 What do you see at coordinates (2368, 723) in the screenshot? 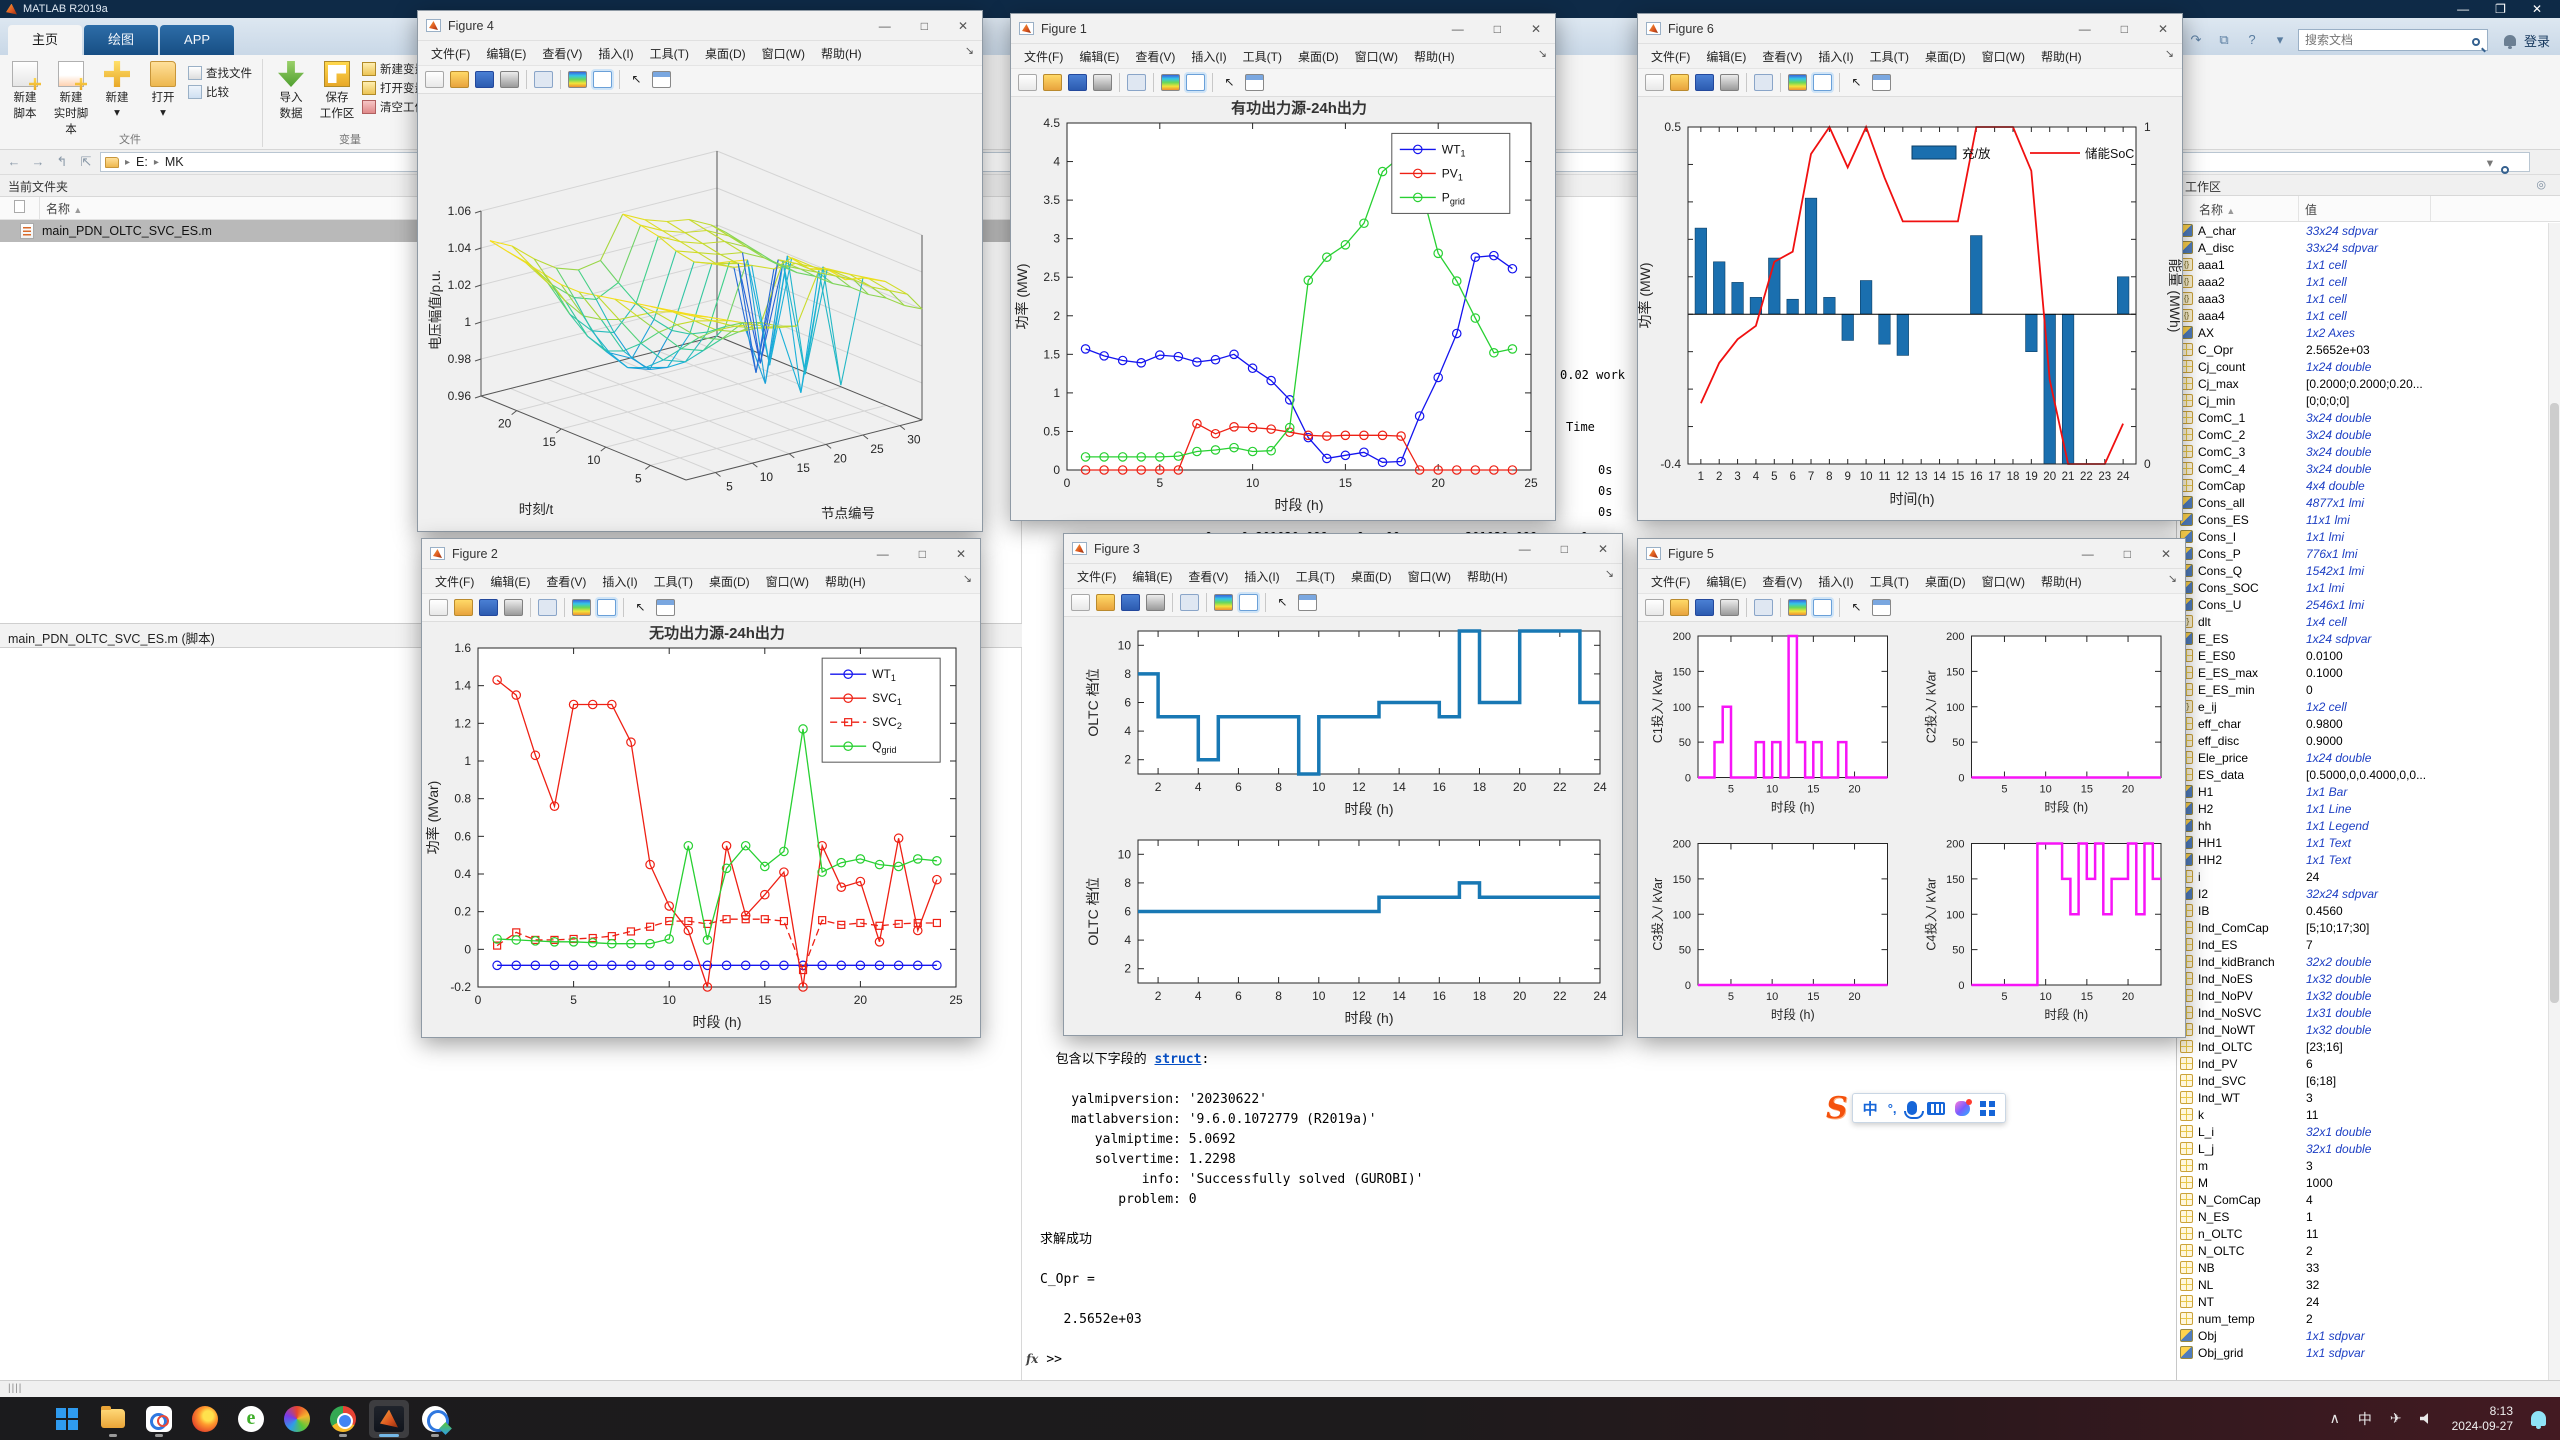
I see `workspace-row: eff_char 0.9800` at bounding box center [2368, 723].